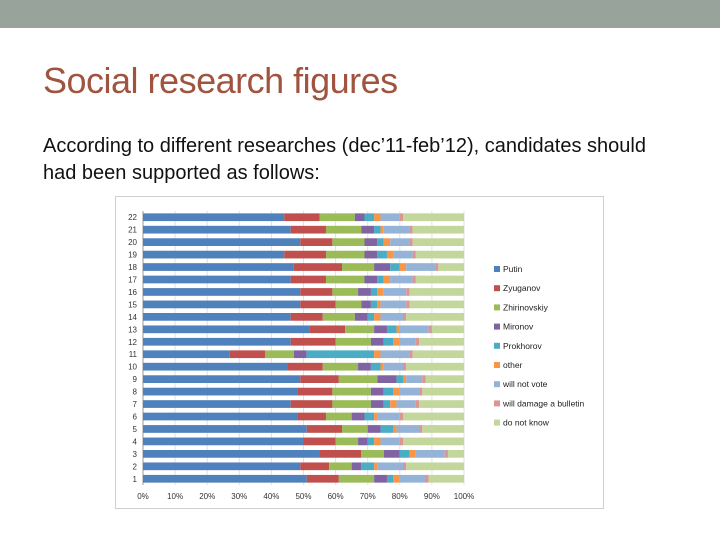 This screenshot has height=540, width=720. Describe the element at coordinates (513, 269) in the screenshot. I see `legend-label: Putin` at that location.